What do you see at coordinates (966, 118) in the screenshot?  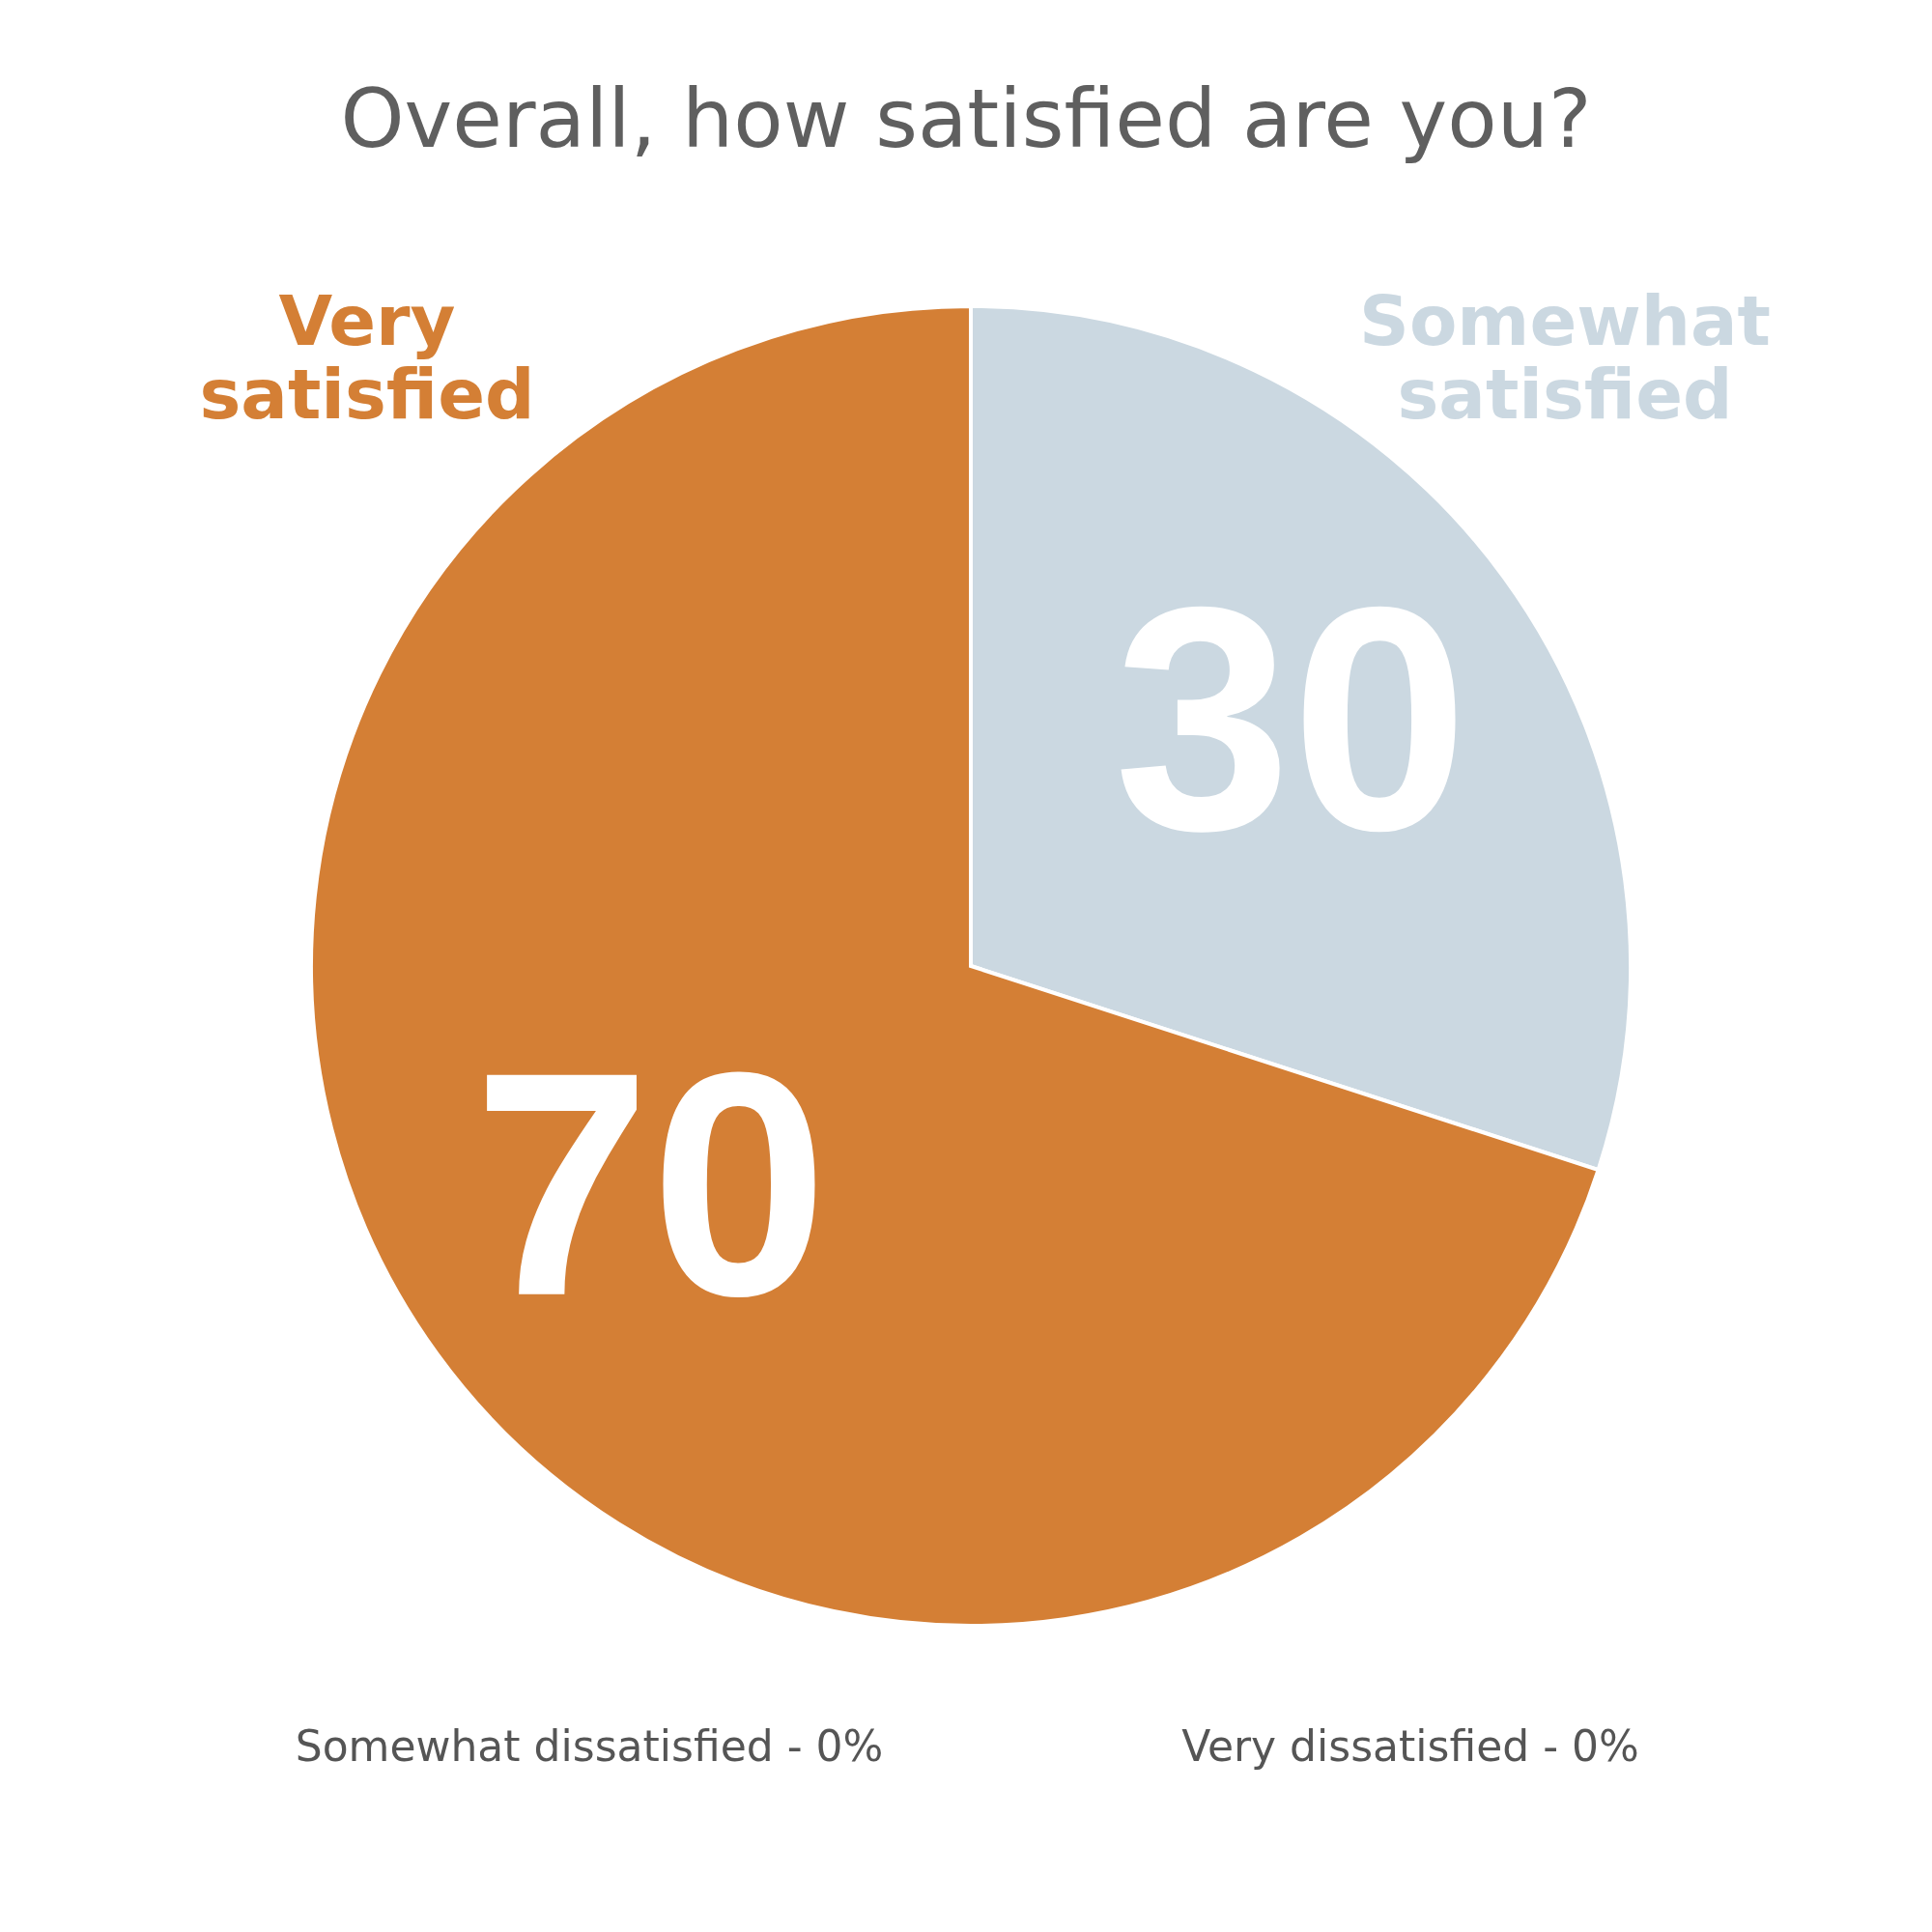 I see `chart-title: Overall, how satisfied are you?` at bounding box center [966, 118].